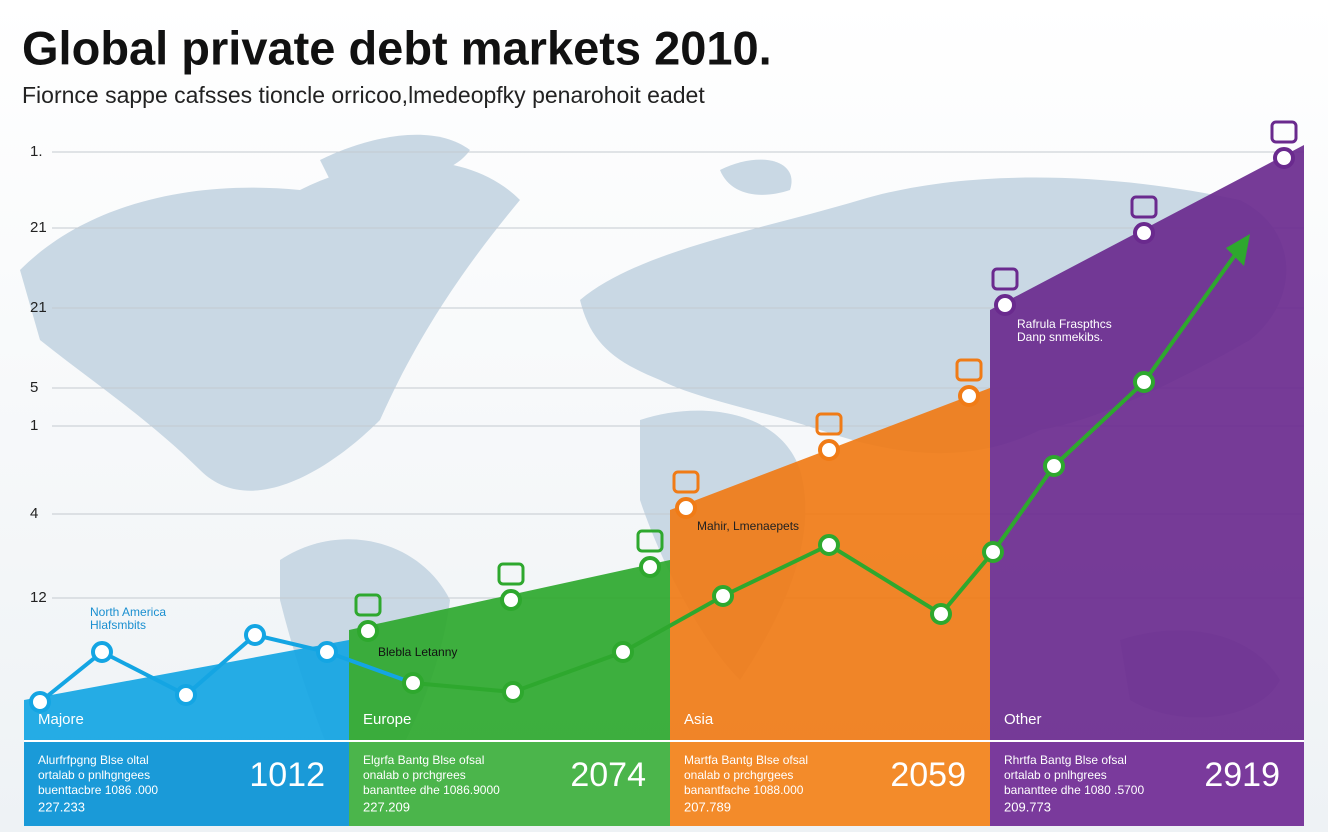  What do you see at coordinates (1023, 719) in the screenshot?
I see `region-name: Other` at bounding box center [1023, 719].